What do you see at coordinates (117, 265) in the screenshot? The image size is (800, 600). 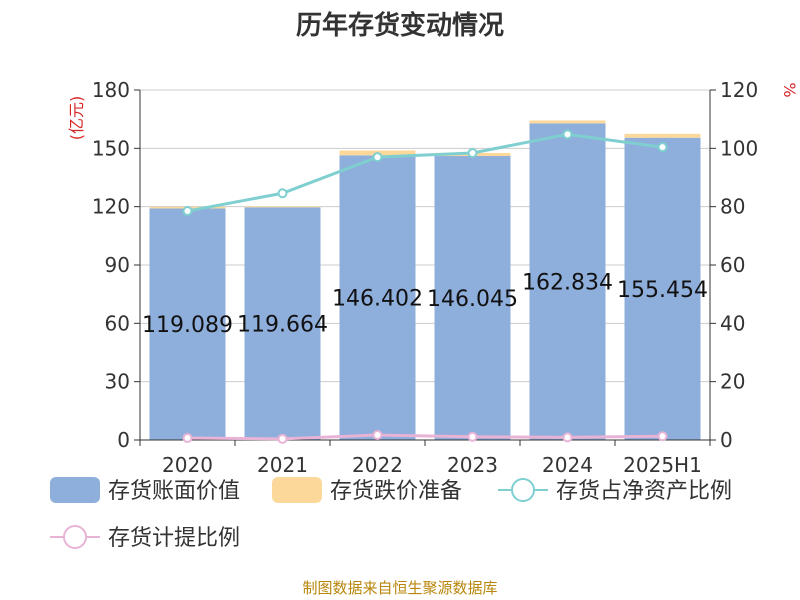 I see `left-tick-label: 90` at bounding box center [117, 265].